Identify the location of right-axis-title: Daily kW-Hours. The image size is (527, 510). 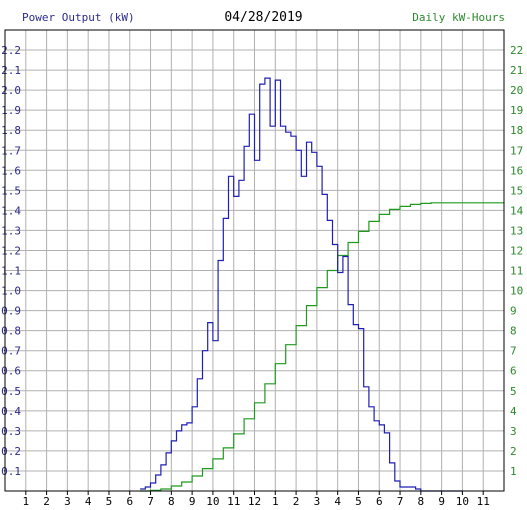
(458, 17).